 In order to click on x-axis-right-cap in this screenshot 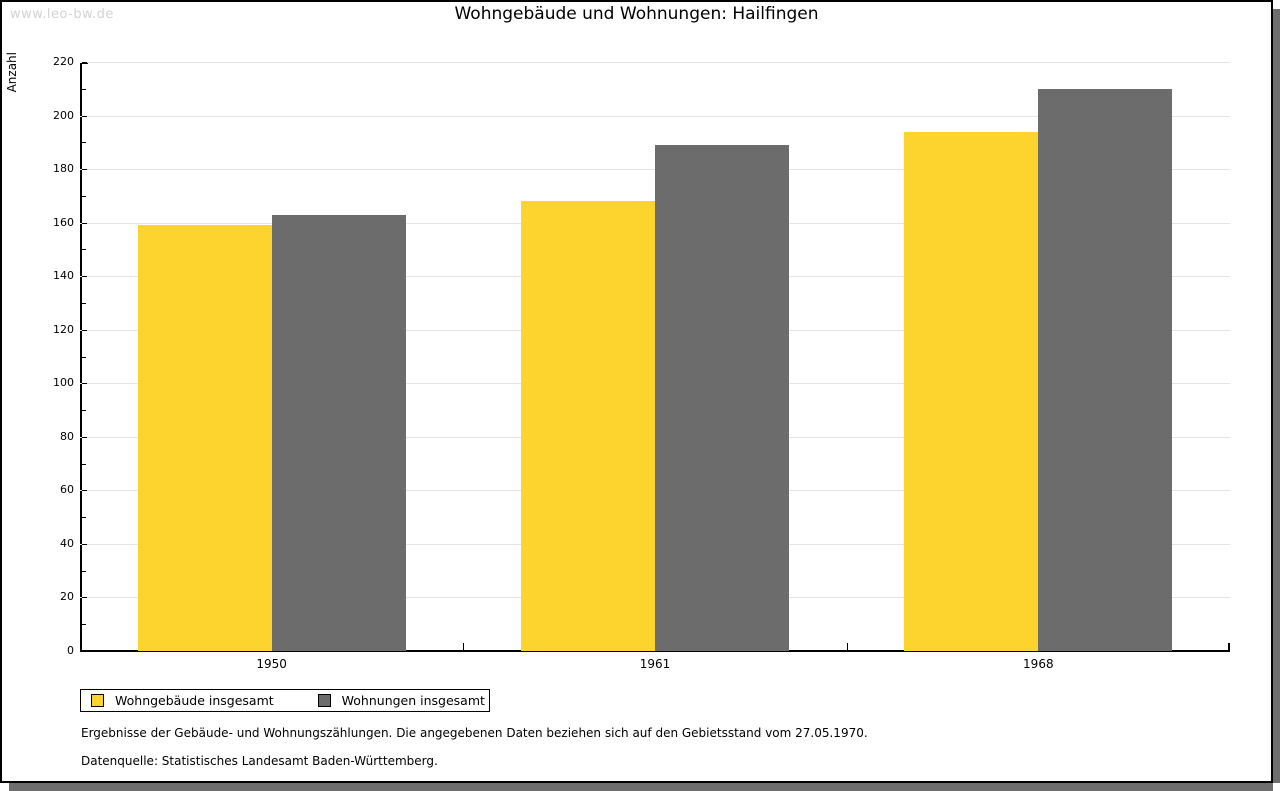, I will do `click(1229, 647)`.